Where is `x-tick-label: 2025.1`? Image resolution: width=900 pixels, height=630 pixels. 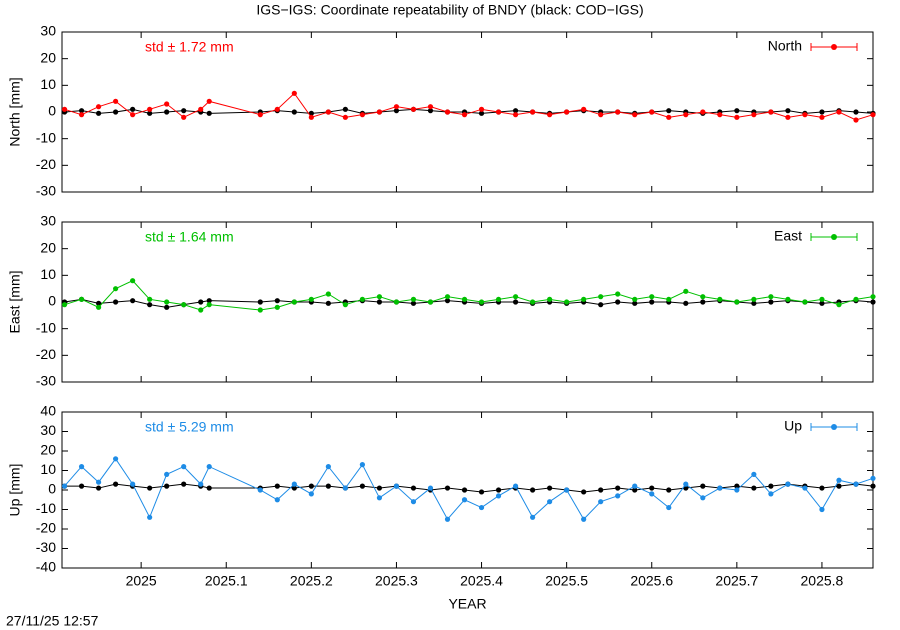 x-tick-label: 2025.1 is located at coordinates (226, 581).